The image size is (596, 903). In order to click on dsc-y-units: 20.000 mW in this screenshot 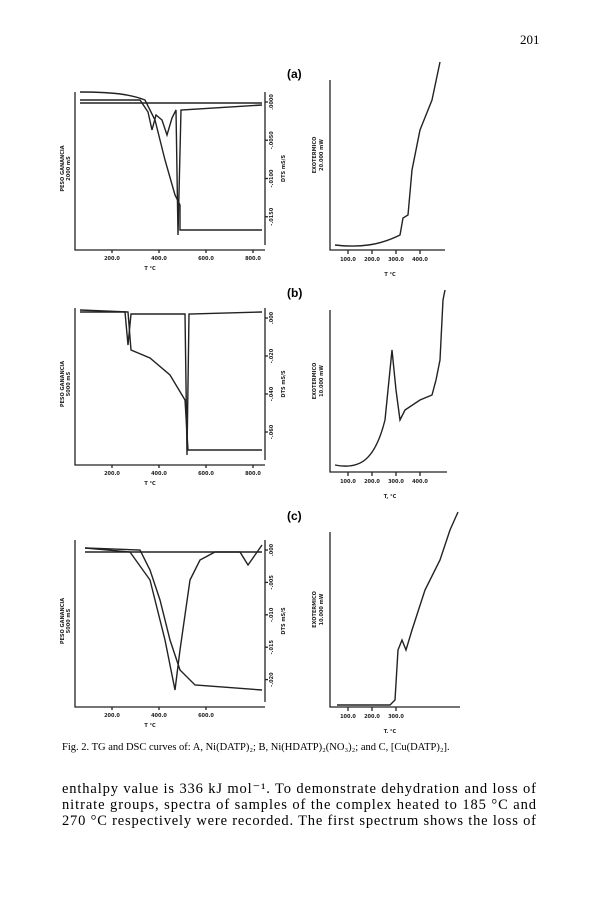, I will do `click(322, 155)`.